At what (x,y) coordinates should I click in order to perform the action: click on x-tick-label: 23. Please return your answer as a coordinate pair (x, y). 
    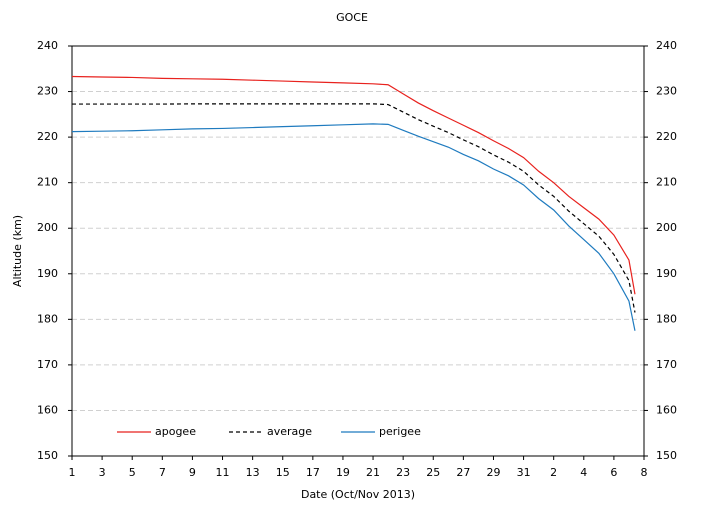
    Looking at the image, I should click on (403, 472).